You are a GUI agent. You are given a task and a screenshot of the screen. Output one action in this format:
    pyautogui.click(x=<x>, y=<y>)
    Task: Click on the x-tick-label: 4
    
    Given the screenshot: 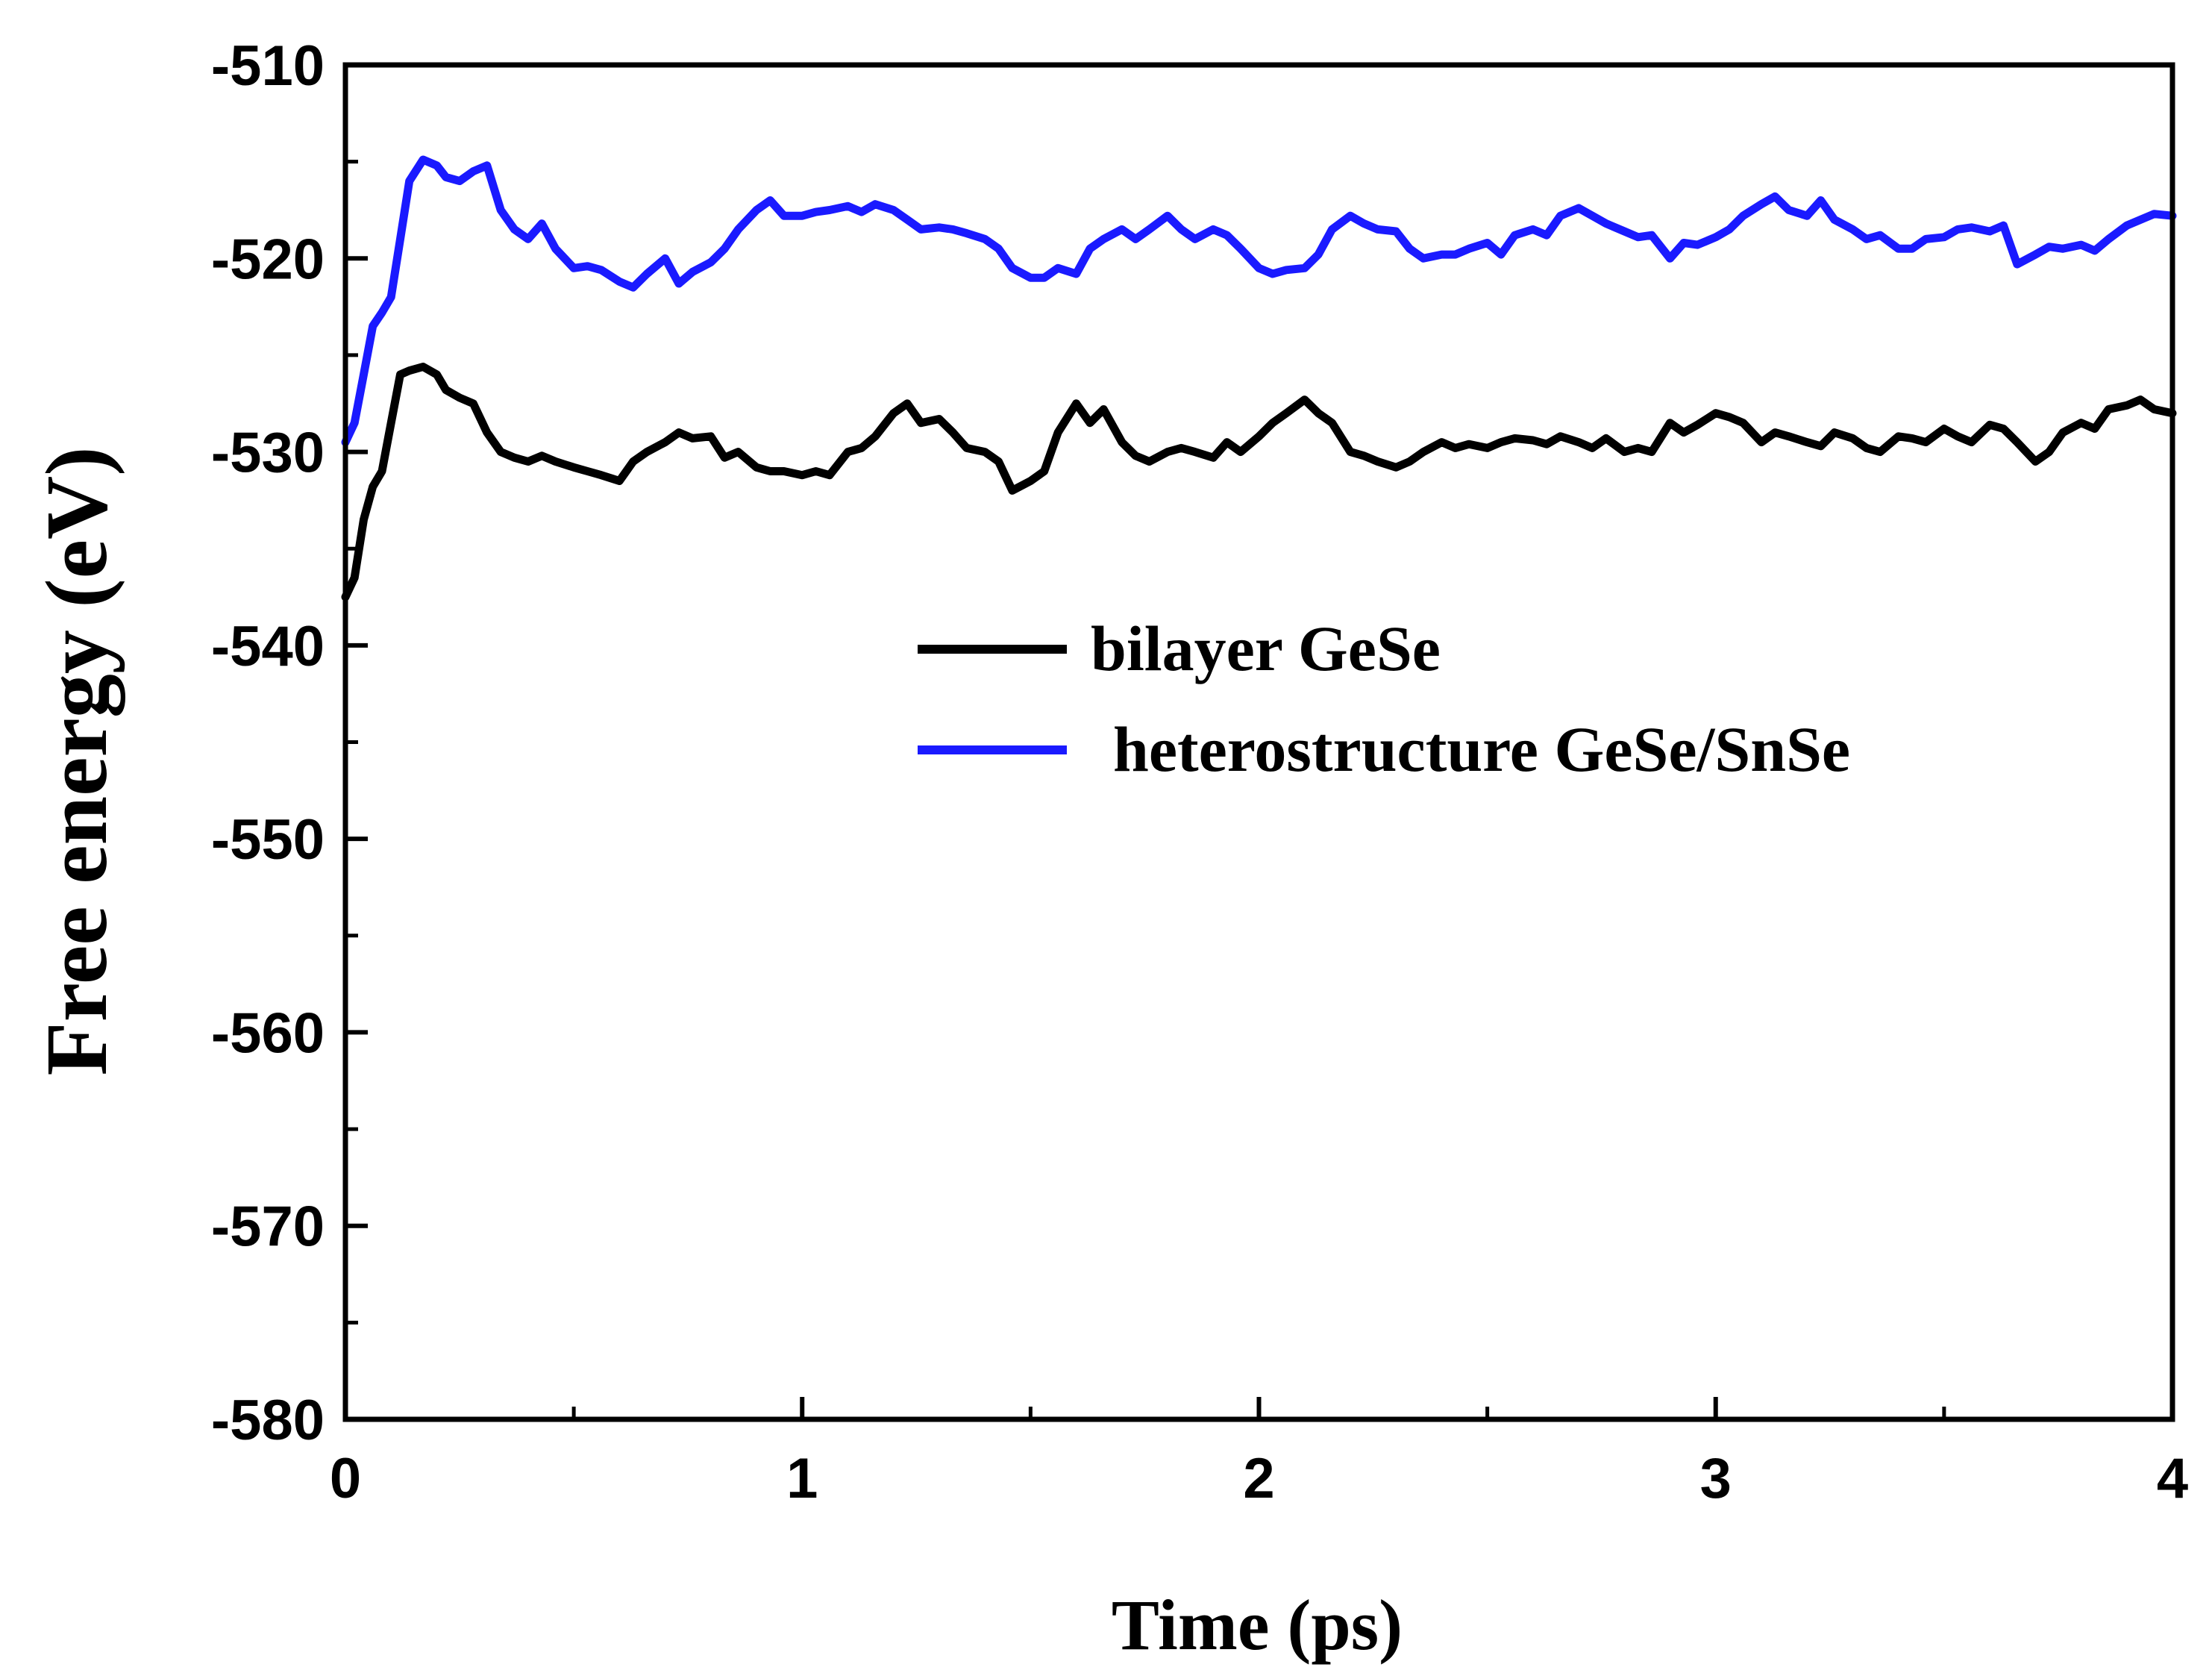 What is the action you would take?
    pyautogui.click(x=2172, y=1478)
    